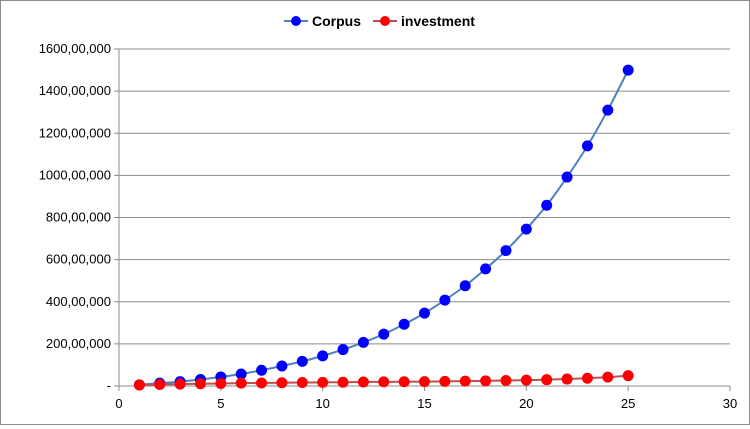  Describe the element at coordinates (220, 403) in the screenshot. I see `x-tick-label: 5` at that location.